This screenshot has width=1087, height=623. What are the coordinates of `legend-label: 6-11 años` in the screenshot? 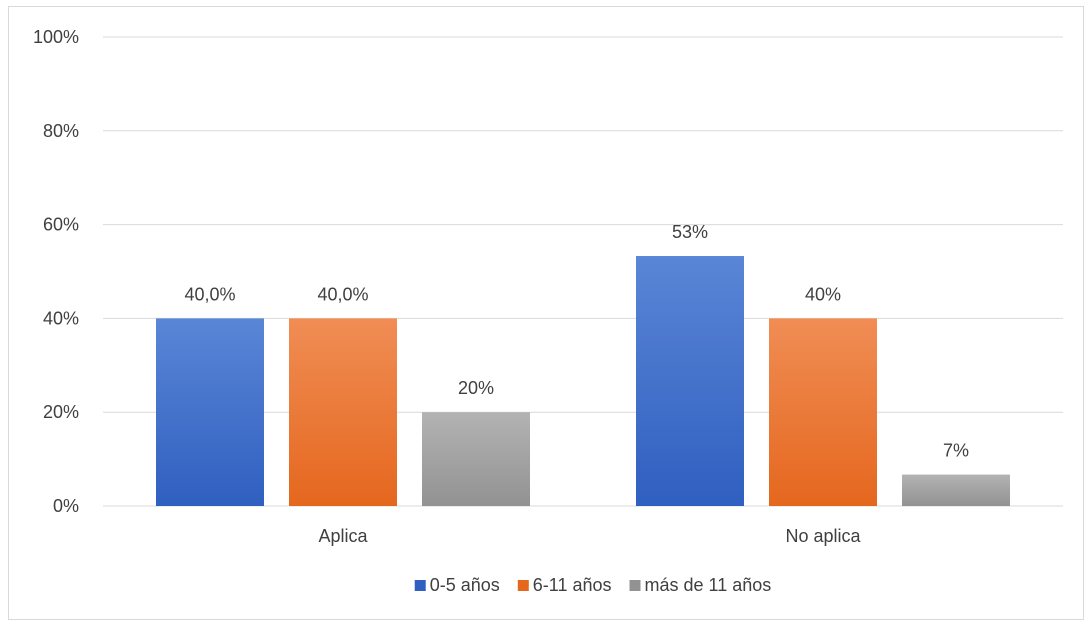 It's located at (572, 585).